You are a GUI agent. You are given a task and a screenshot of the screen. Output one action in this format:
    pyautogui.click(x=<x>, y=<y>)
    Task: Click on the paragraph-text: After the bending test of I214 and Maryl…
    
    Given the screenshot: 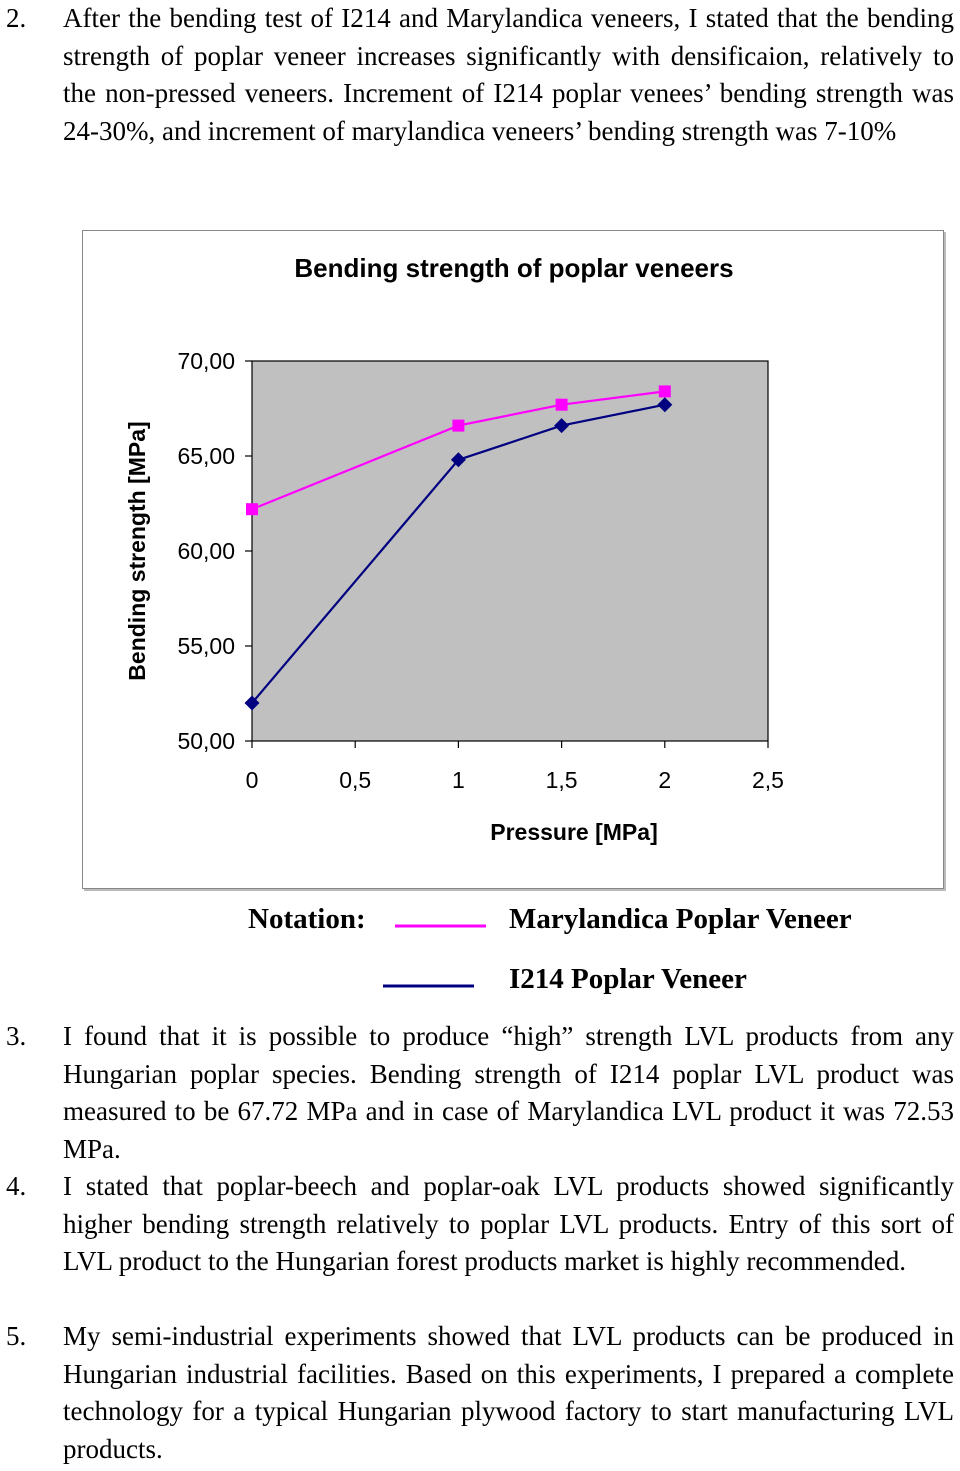 What is the action you would take?
    pyautogui.click(x=508, y=74)
    